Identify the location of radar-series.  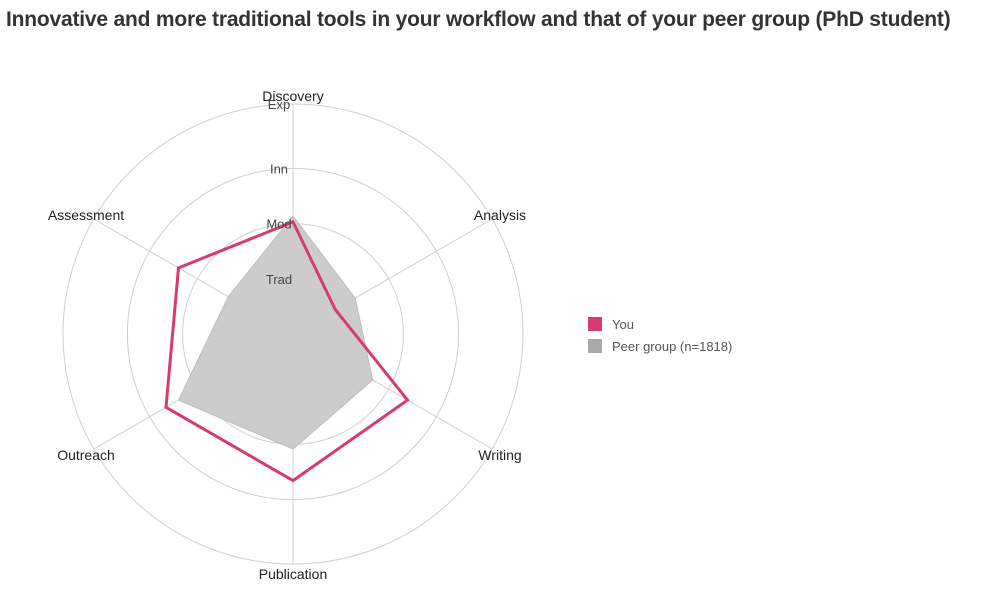
(287, 349).